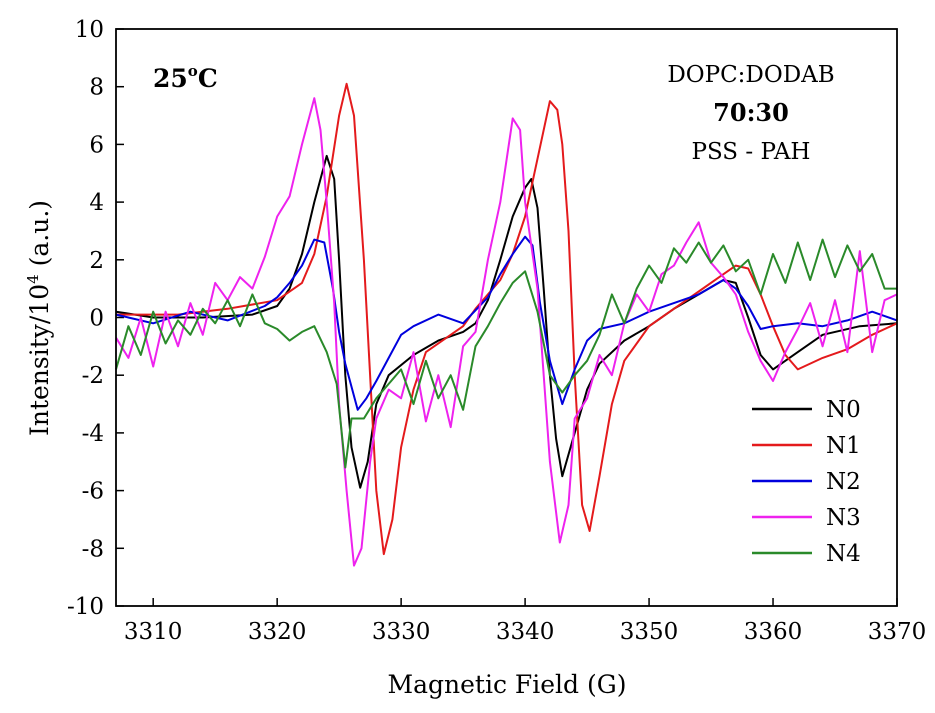 The width and height of the screenshot is (935, 713). I want to click on y-tick-label: -6, so click(93, 492).